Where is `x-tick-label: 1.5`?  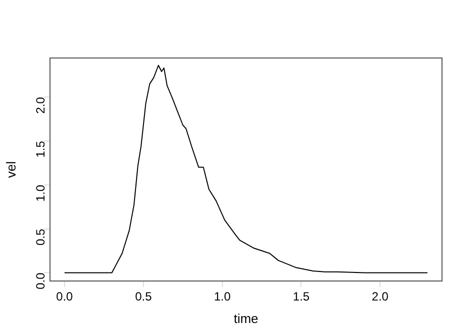
x-tick-label: 1.5 is located at coordinates (301, 297).